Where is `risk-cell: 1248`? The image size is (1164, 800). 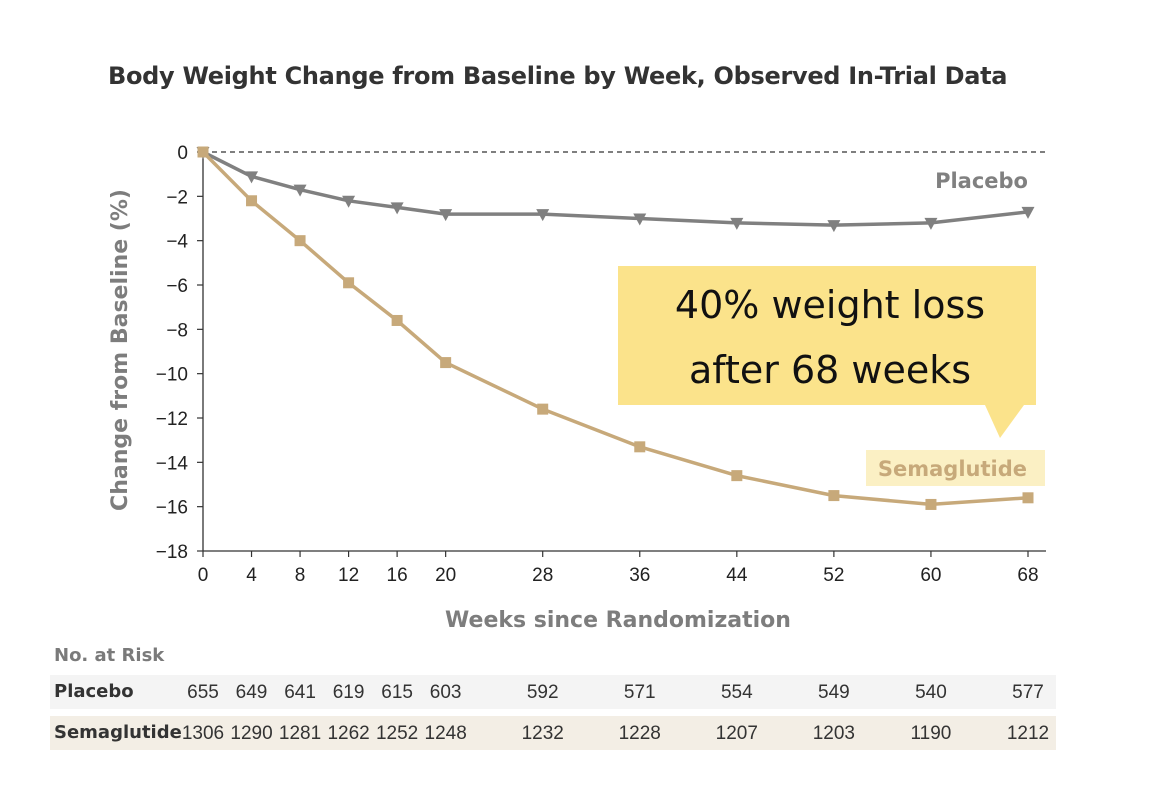 risk-cell: 1248 is located at coordinates (445, 733).